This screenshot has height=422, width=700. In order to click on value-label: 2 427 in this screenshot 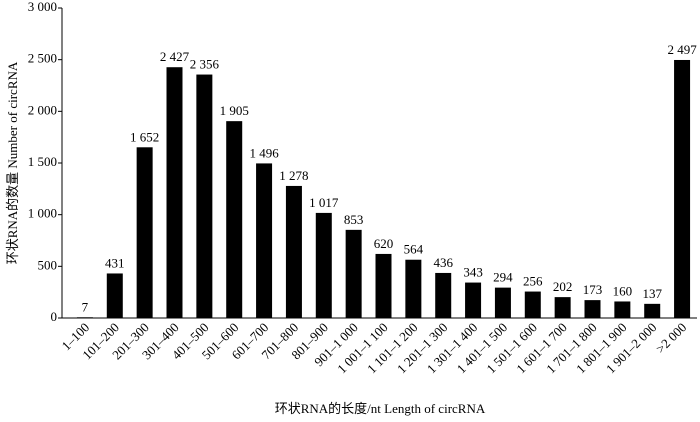, I will do `click(175, 56)`.